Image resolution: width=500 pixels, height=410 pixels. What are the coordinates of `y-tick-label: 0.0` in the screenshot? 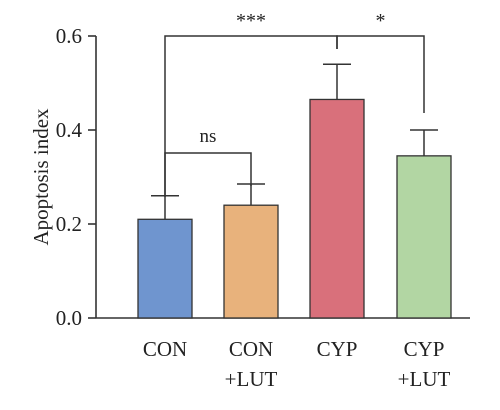 It's located at (69, 318).